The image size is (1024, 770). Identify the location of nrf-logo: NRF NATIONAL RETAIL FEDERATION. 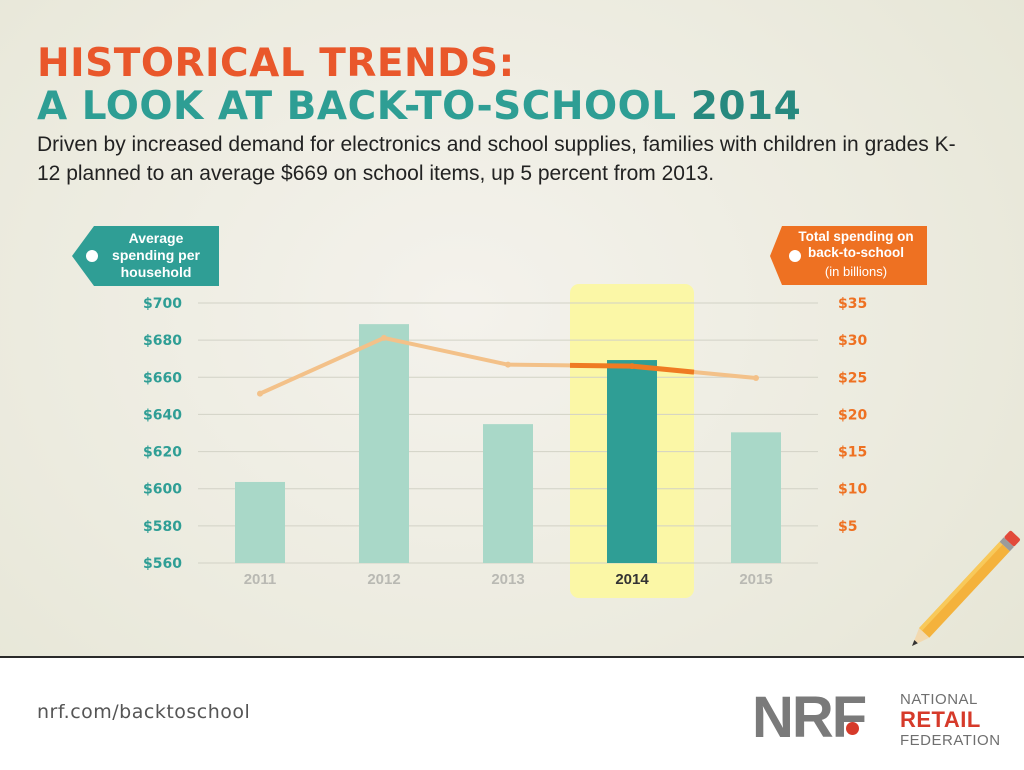
(877, 721).